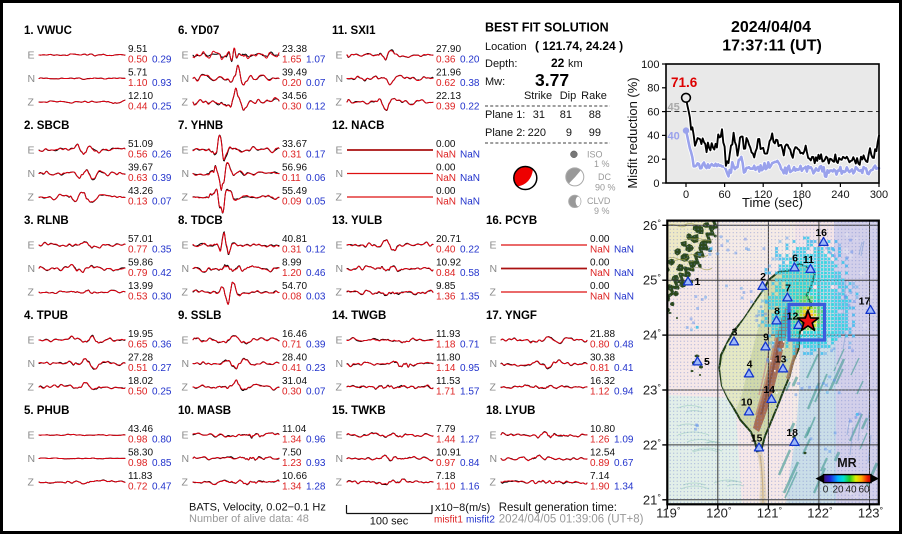 Image resolution: width=902 pixels, height=546 pixels. I want to click on svg-text: 119°, so click(668, 513).